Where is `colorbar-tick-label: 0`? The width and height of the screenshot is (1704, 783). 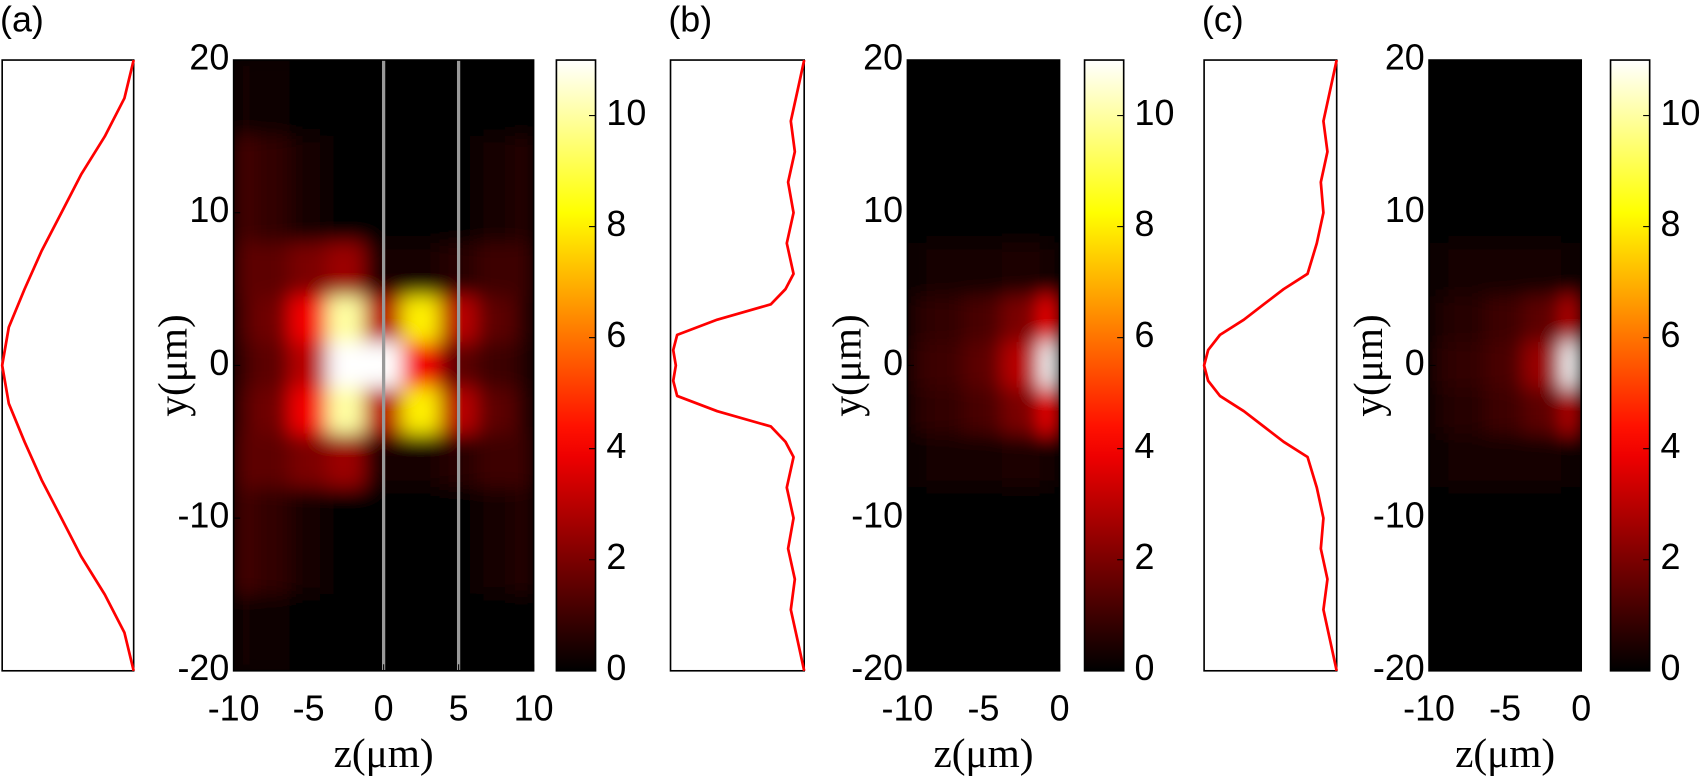
colorbar-tick-label: 0 is located at coordinates (616, 668).